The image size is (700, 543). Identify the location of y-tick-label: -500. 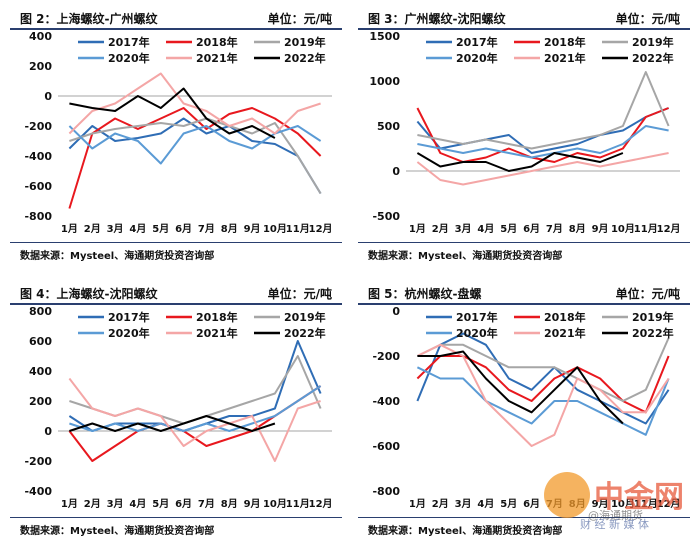
(386, 216).